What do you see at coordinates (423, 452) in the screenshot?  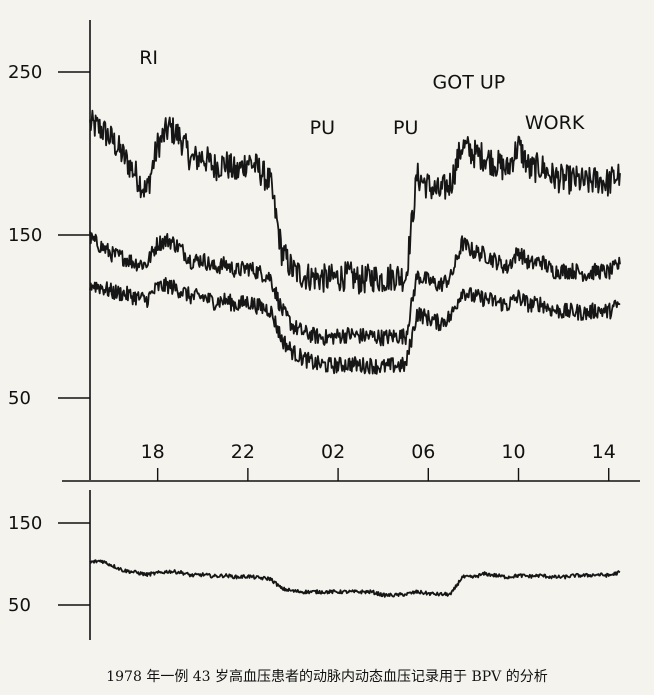 I see `time-tick-label: 06` at bounding box center [423, 452].